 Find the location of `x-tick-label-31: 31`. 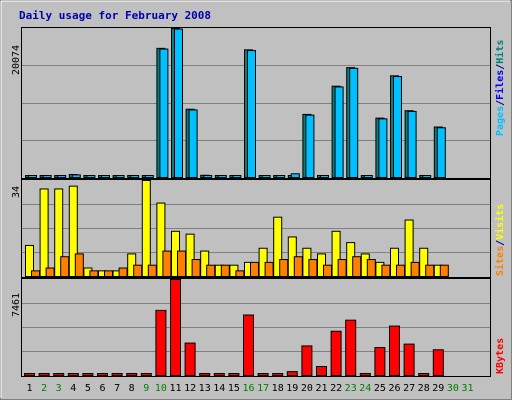

x-tick-label-31: 31 is located at coordinates (467, 388).